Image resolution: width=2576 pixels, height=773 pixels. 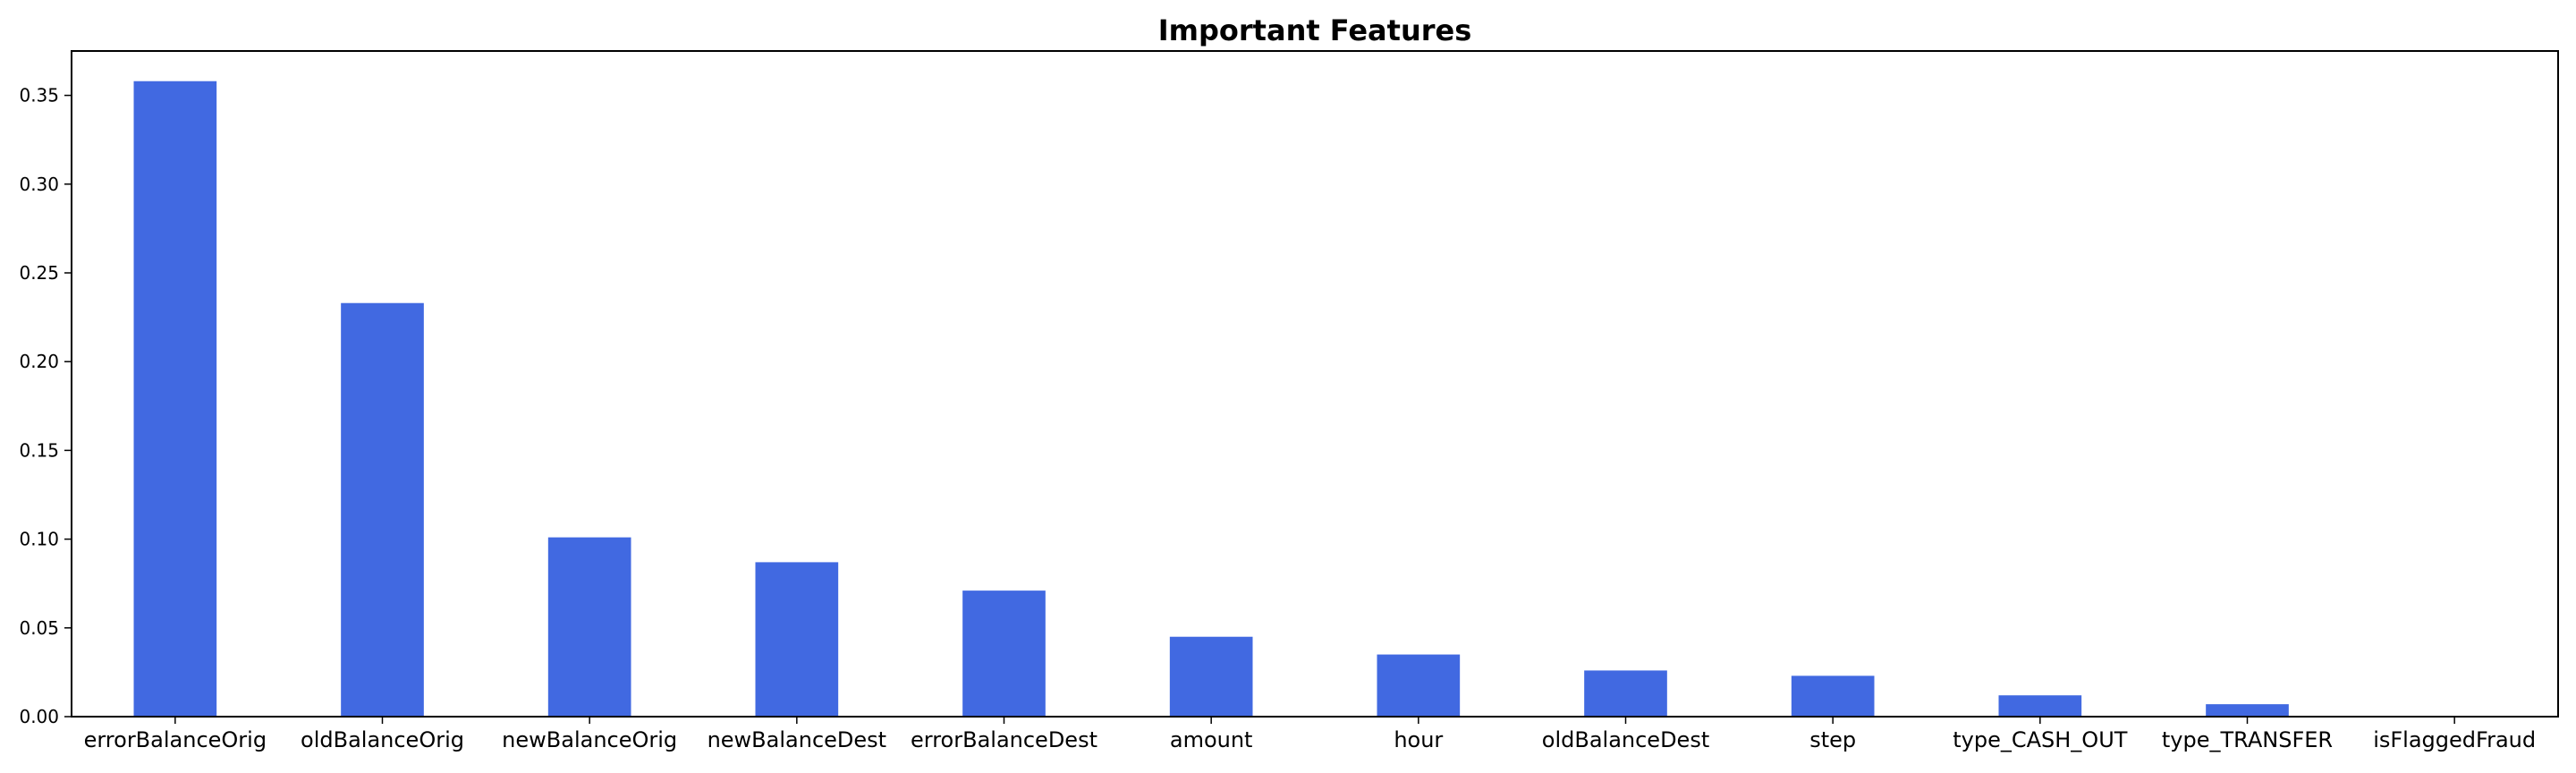 I want to click on chart-title: Important Features, so click(x=1315, y=30).